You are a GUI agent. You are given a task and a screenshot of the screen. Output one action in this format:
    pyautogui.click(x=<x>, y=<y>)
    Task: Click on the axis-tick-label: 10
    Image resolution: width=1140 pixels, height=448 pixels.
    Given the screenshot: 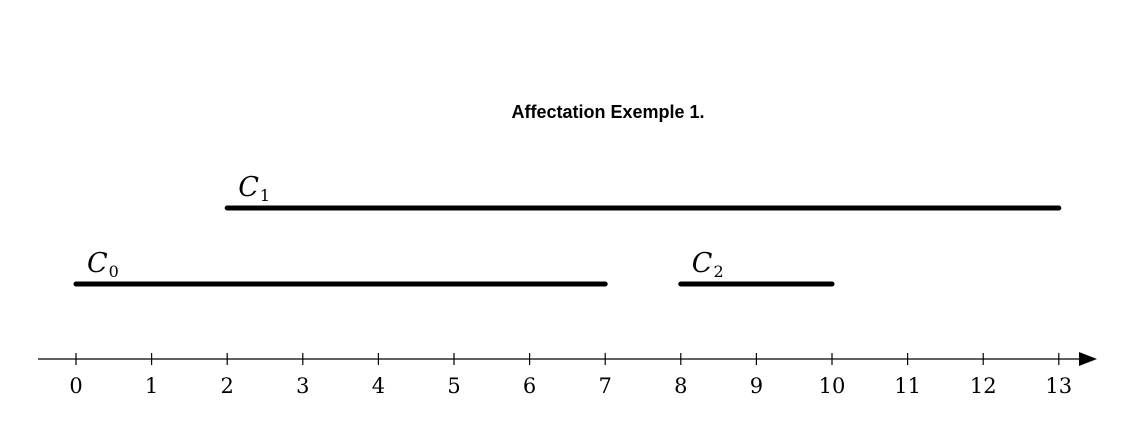 What is the action you would take?
    pyautogui.click(x=832, y=386)
    